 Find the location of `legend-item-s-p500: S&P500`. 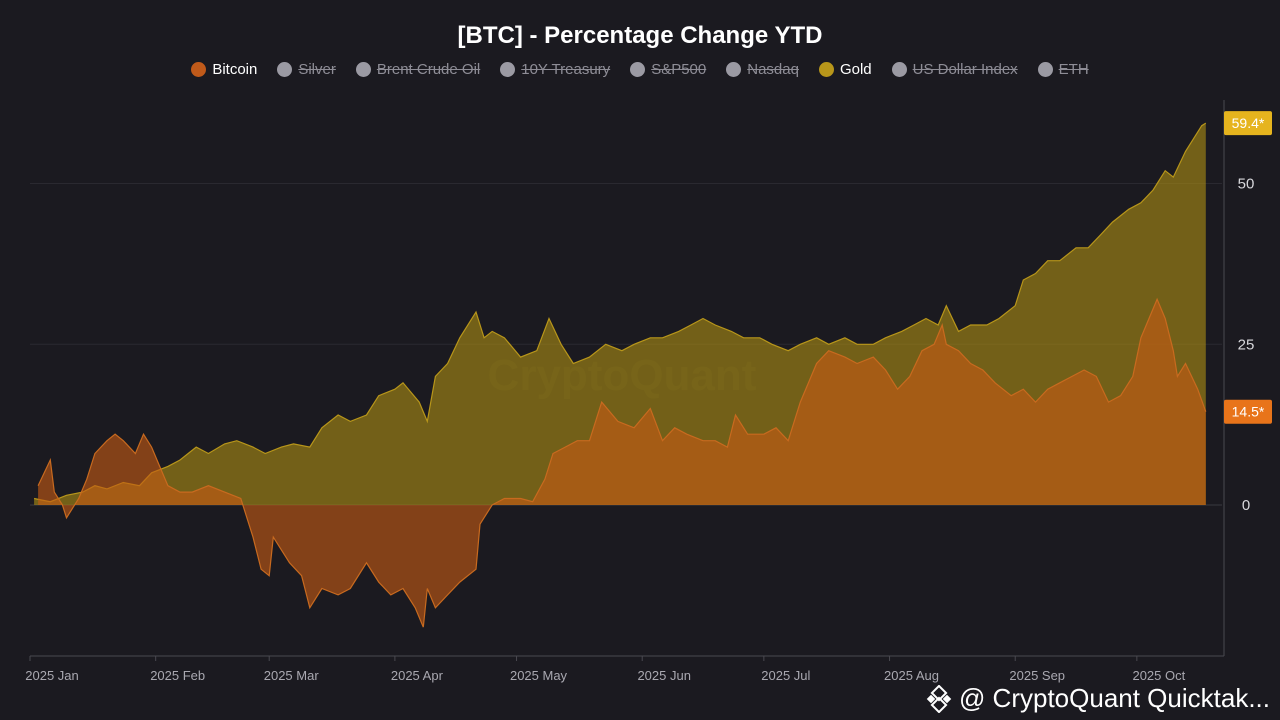

legend-item-s-p500: S&P500 is located at coordinates (668, 69).